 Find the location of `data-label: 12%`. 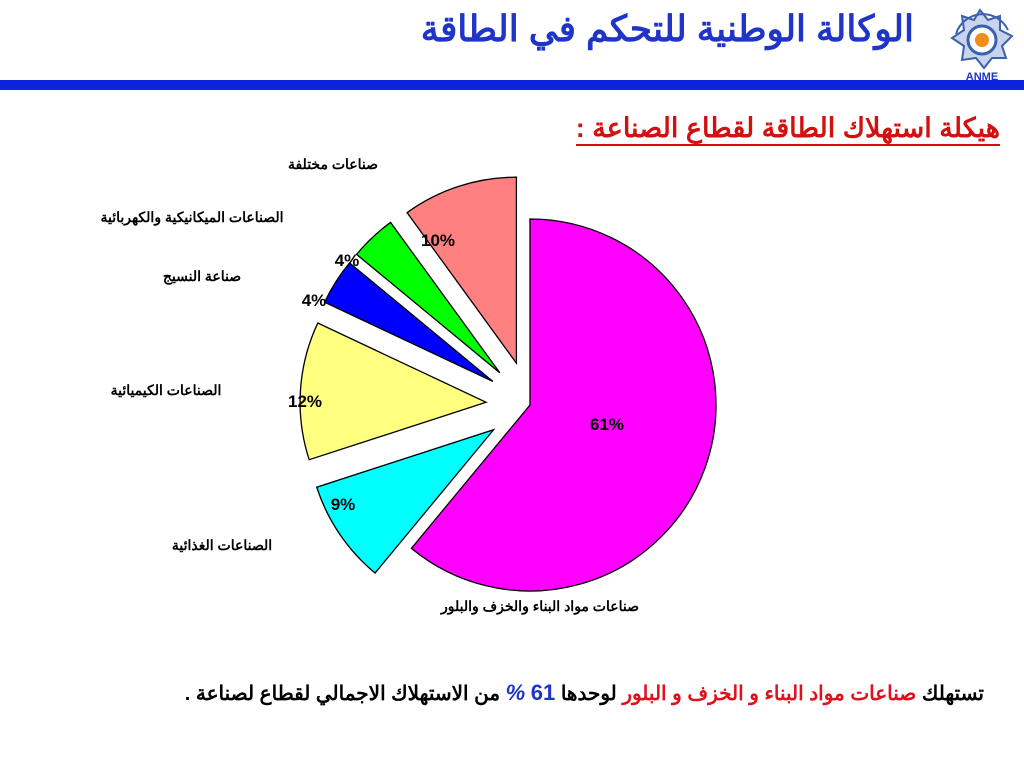

data-label: 12% is located at coordinates (305, 401).